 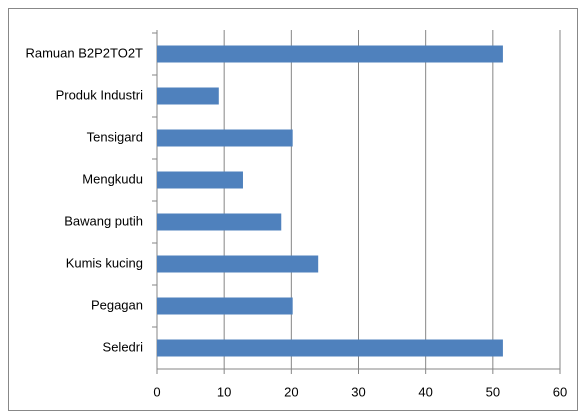 What do you see at coordinates (100, 94) in the screenshot?
I see `y-tick-label: Produk Industri` at bounding box center [100, 94].